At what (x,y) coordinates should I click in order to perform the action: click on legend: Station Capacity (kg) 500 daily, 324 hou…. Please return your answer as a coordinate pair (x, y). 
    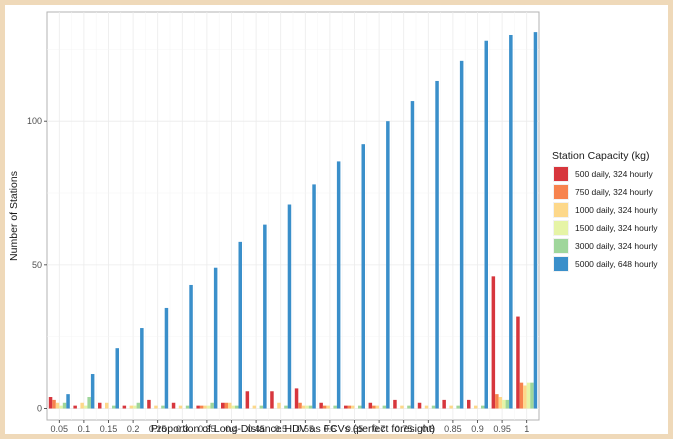
    Looking at the image, I should click on (605, 211).